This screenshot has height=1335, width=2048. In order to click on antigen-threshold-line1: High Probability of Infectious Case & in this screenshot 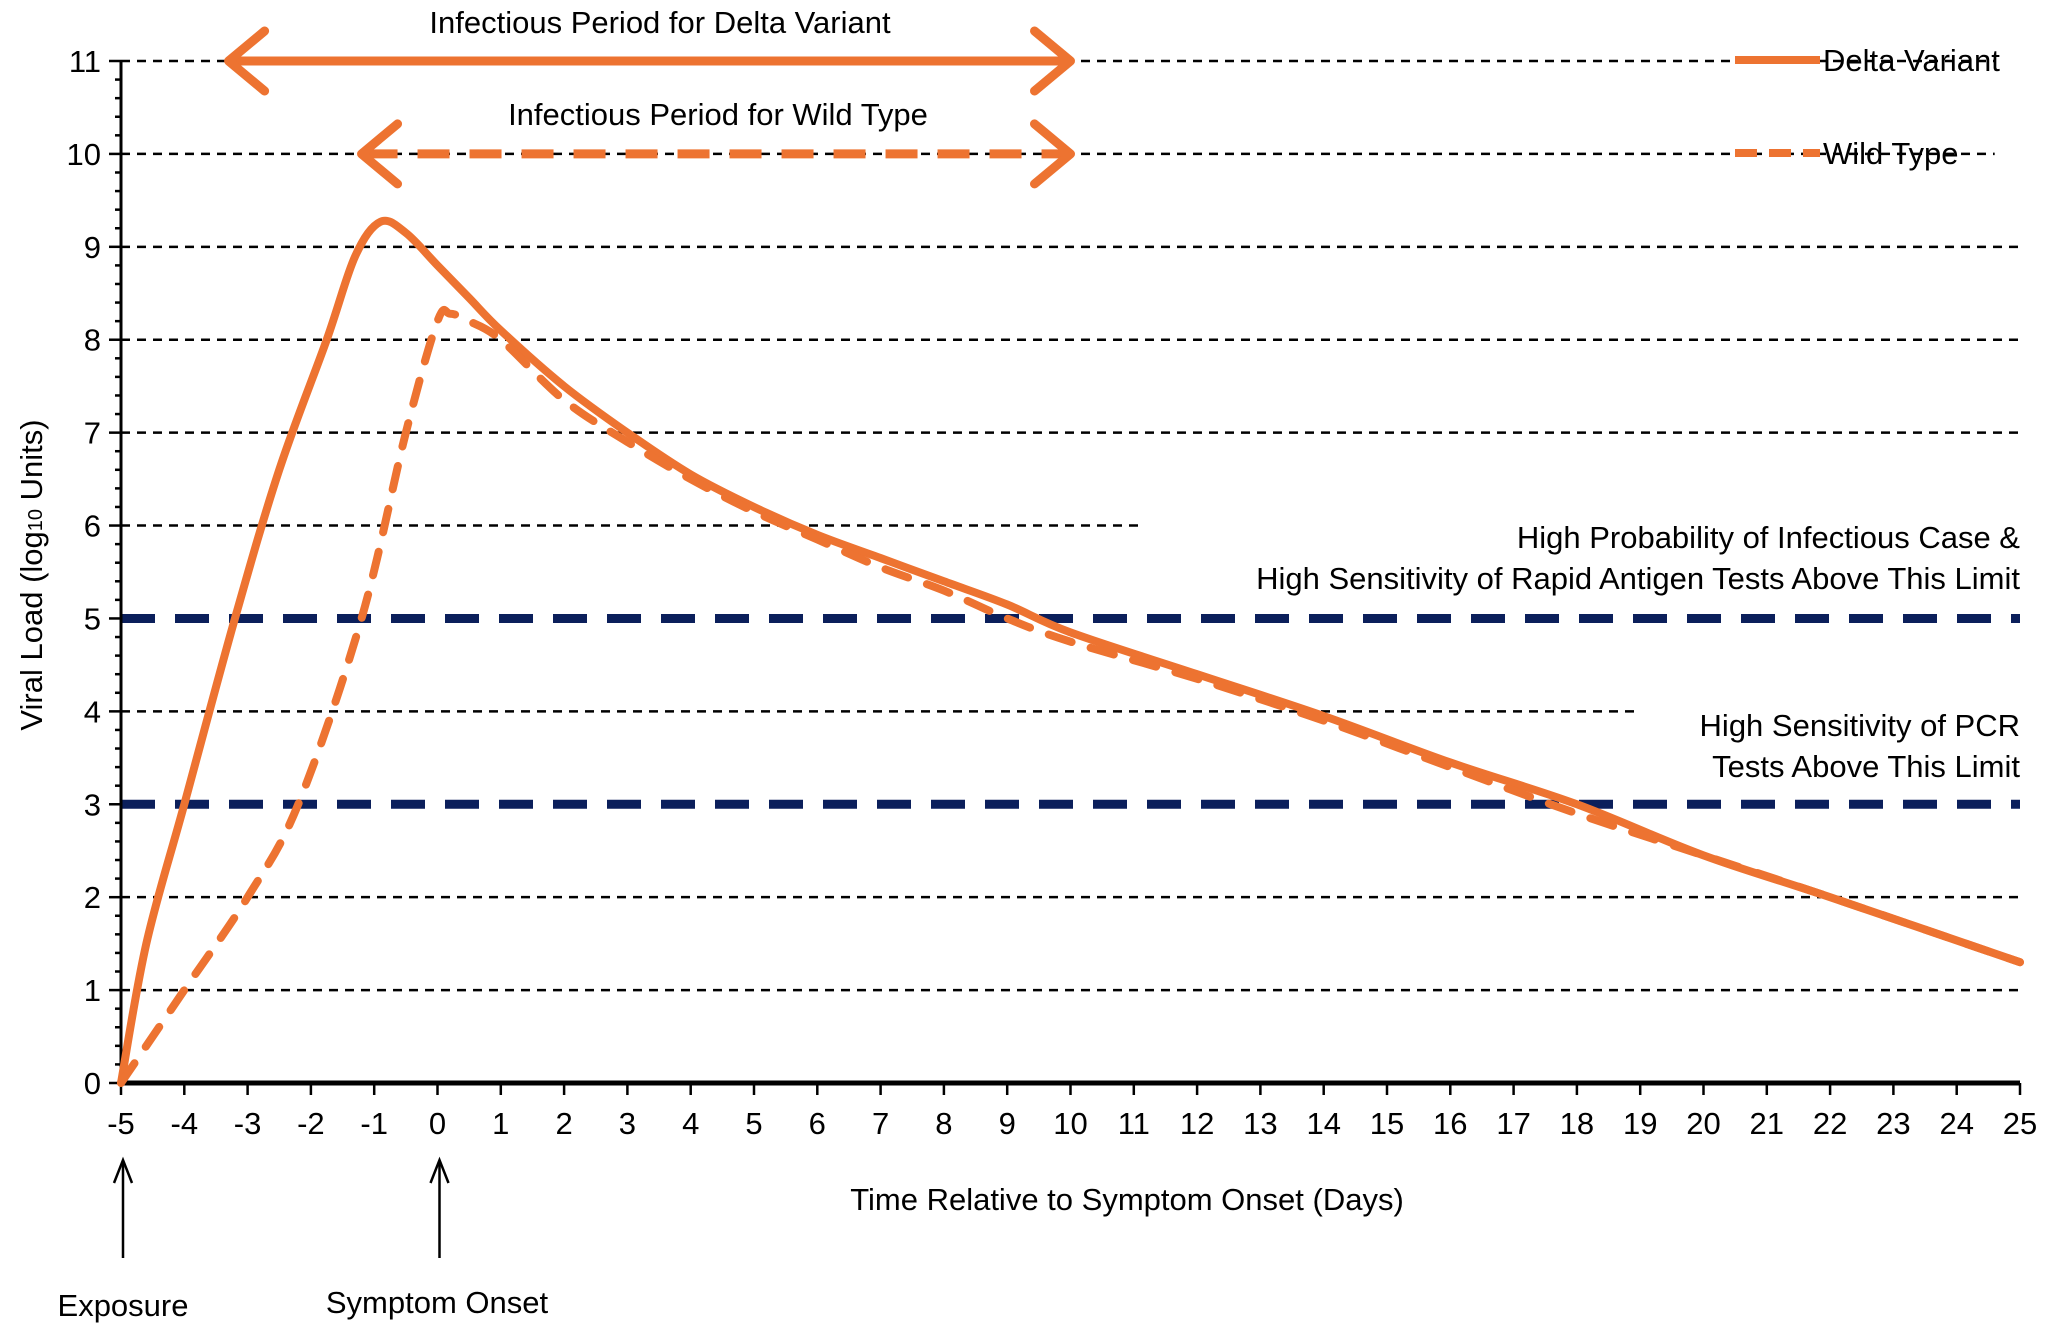, I will do `click(1768, 537)`.